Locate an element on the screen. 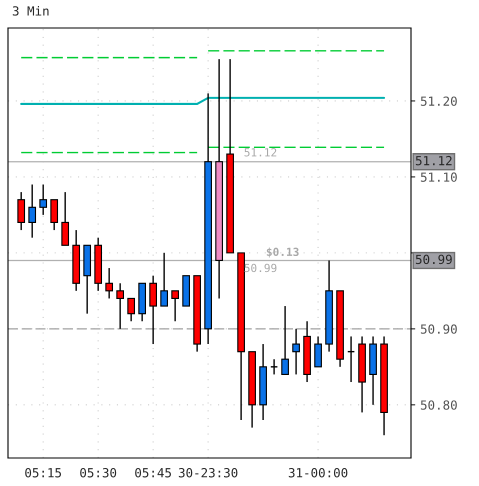  x-tick-label: 30-23:30 is located at coordinates (208, 473).